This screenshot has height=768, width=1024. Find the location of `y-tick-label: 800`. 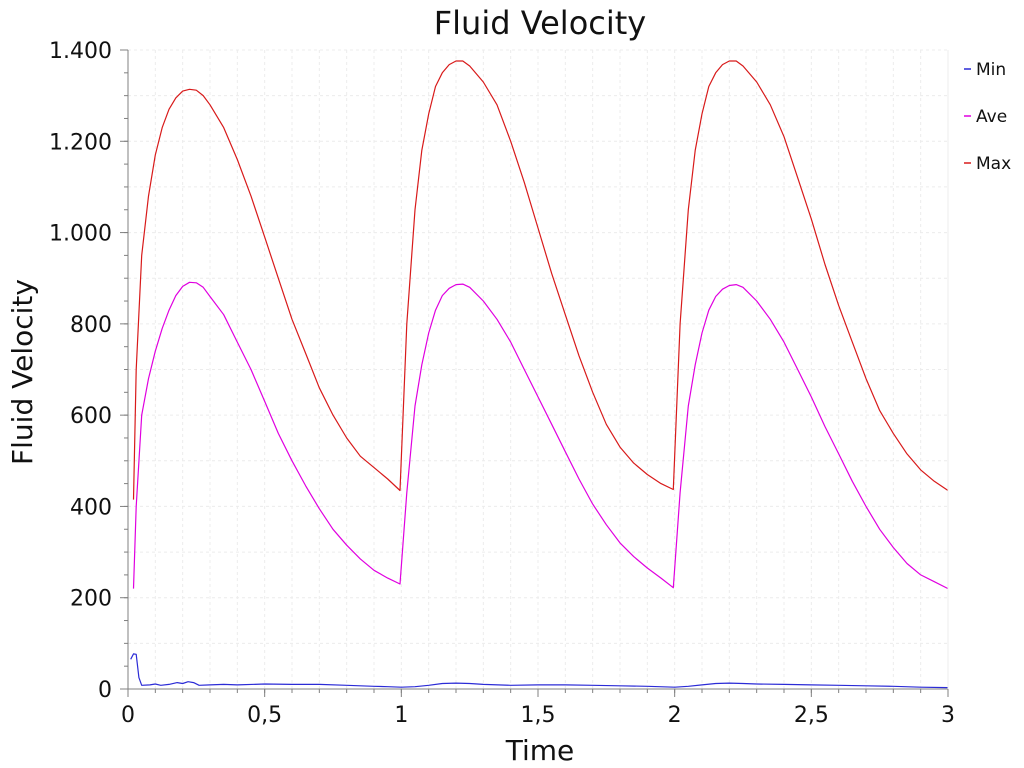

y-tick-label: 800 is located at coordinates (91, 325).